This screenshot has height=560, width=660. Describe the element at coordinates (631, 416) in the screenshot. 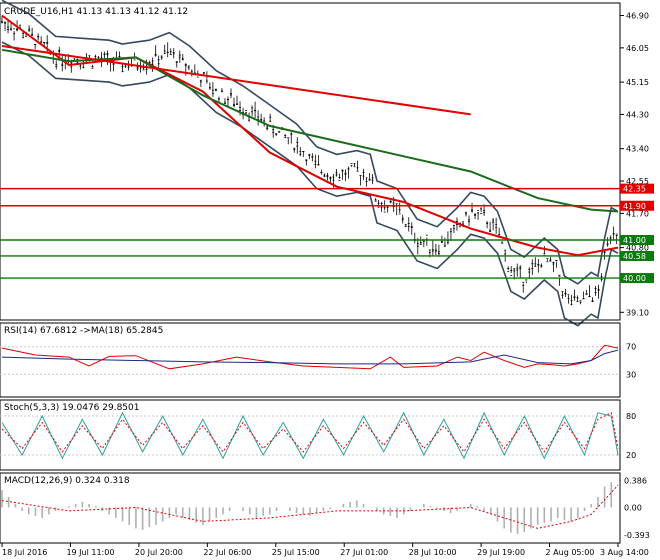

I see `stoch-tick-label: 80` at that location.